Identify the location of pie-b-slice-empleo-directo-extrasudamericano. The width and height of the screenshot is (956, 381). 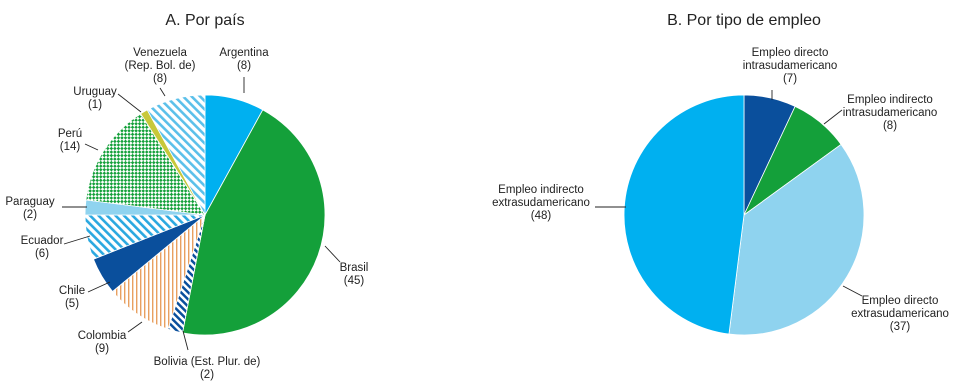
(796, 239).